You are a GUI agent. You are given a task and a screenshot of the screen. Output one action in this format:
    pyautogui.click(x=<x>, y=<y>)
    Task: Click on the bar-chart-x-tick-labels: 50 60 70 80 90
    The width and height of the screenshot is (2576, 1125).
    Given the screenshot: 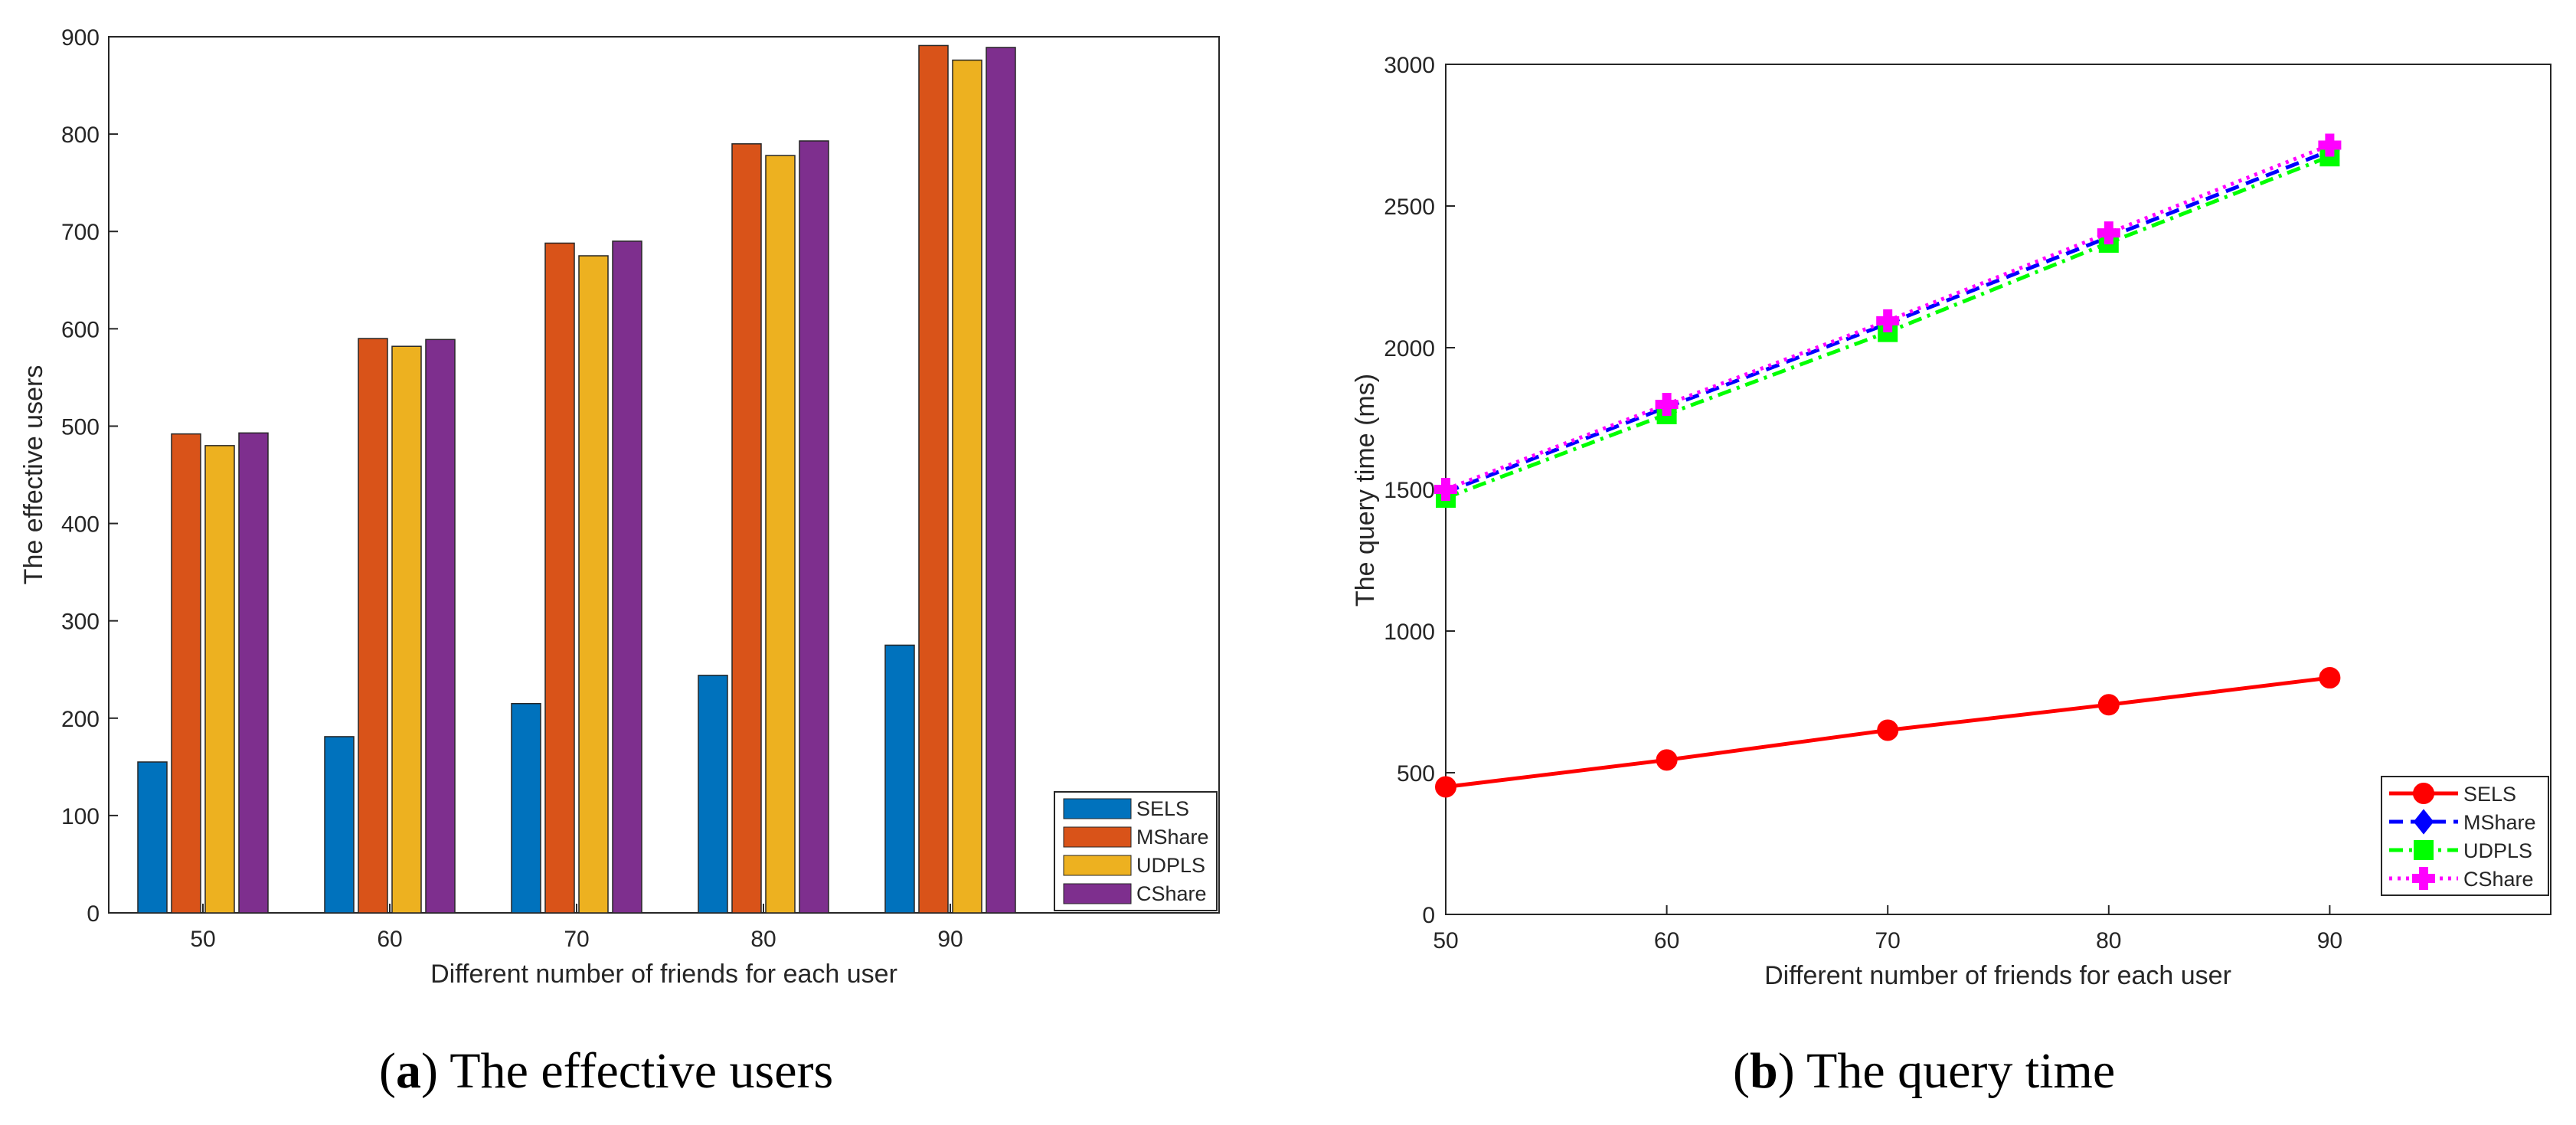 What is the action you would take?
    pyautogui.click(x=576, y=939)
    